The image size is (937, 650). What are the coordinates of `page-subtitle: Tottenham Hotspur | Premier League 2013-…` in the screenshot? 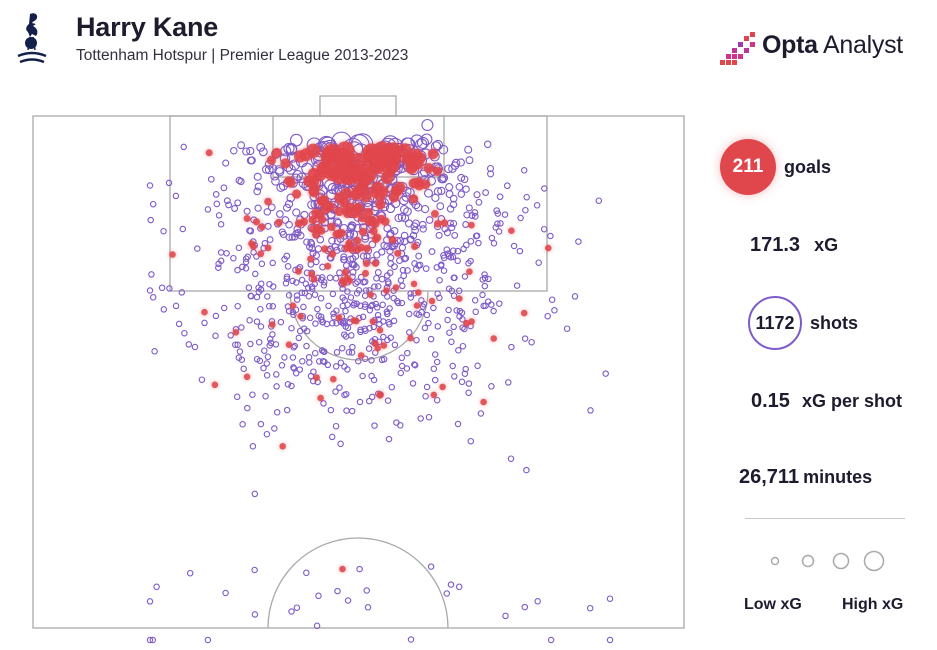 It's located at (242, 55).